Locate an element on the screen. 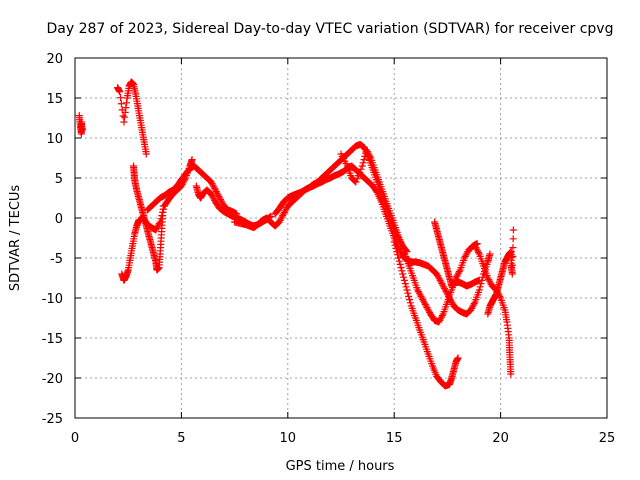 This screenshot has height=480, width=640. x-tick-label: 25 is located at coordinates (607, 438).